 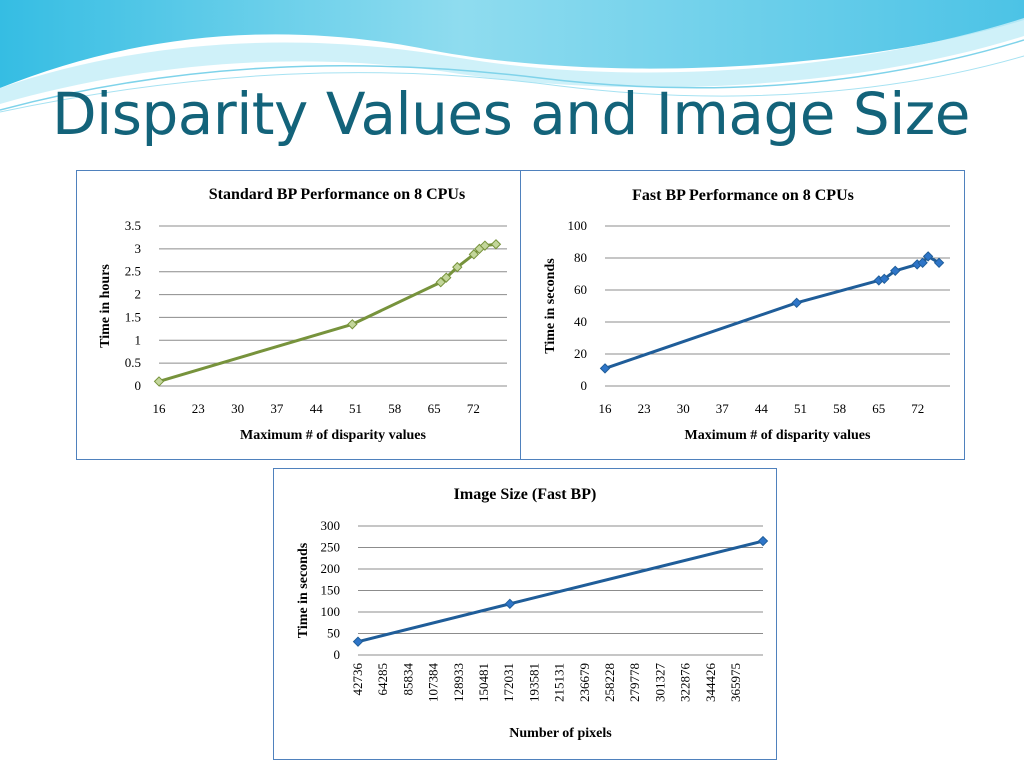 I want to click on y-tick-label: 150, so click(x=331, y=590).